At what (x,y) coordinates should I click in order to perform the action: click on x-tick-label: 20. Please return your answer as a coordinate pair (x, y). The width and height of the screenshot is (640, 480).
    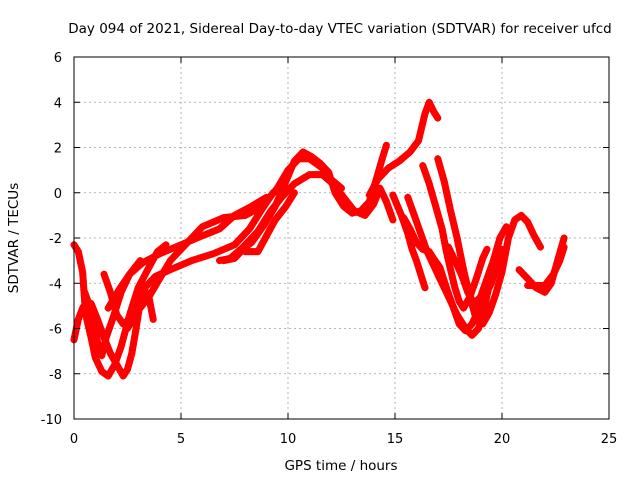
    Looking at the image, I should click on (502, 439).